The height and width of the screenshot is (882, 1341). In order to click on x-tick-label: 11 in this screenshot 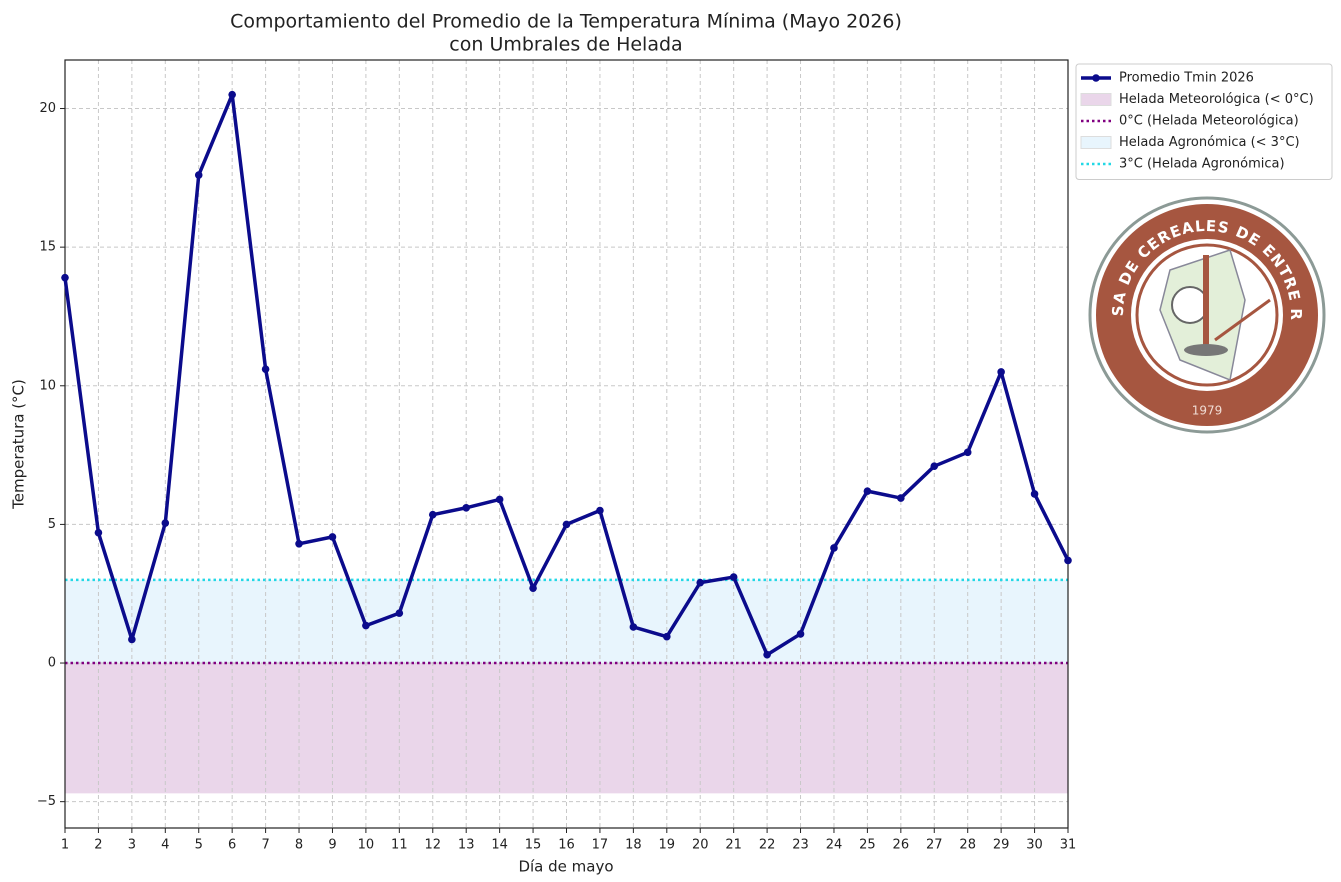, I will do `click(399, 845)`.